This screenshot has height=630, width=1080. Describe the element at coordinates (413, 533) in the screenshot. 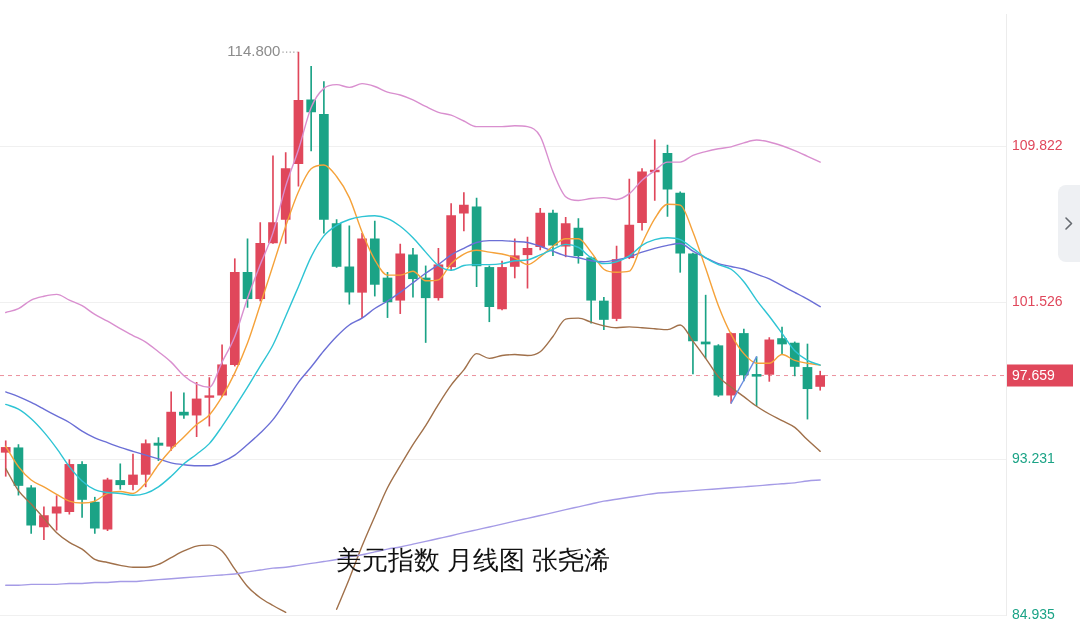

I see `line-series` at that location.